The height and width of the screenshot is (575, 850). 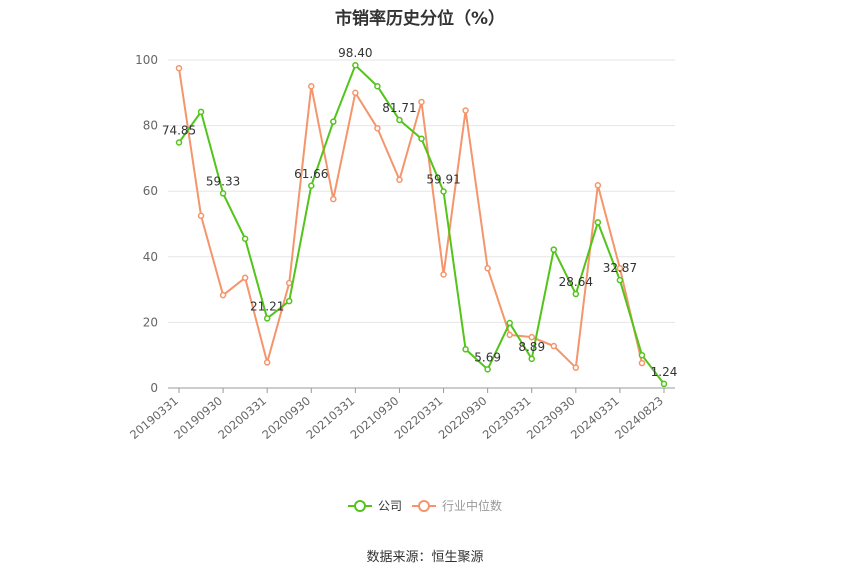 I want to click on legend-label: 行业中位数, so click(x=472, y=505).